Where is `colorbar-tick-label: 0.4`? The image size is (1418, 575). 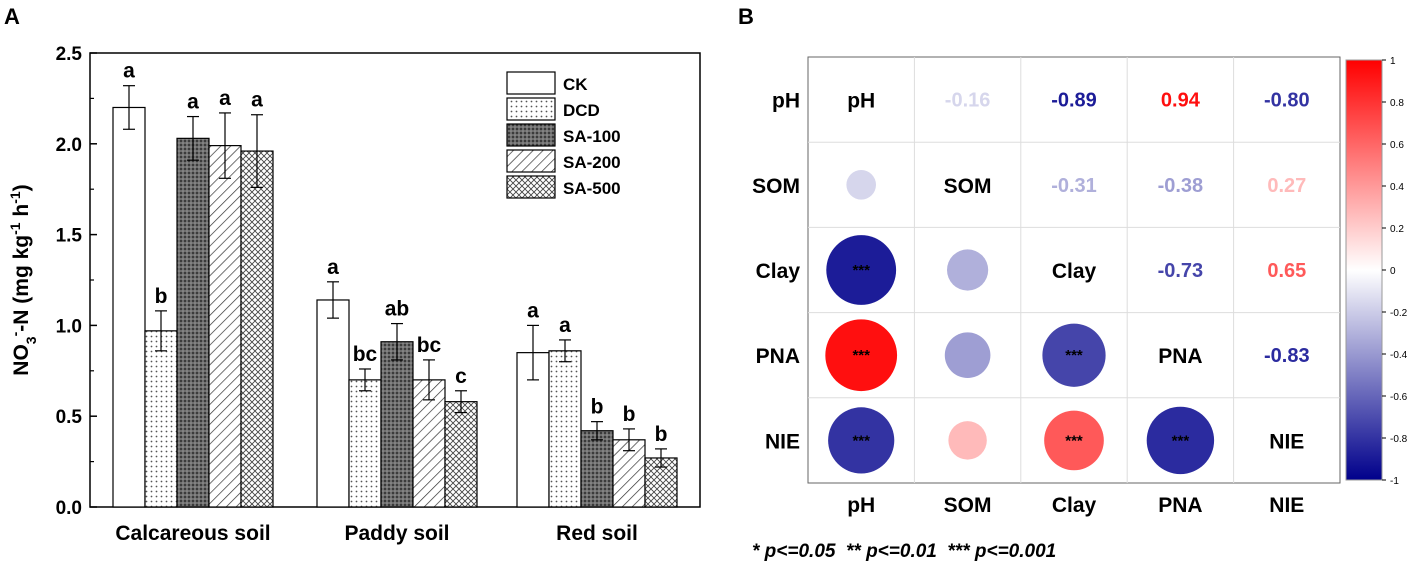
colorbar-tick-label: 0.4 is located at coordinates (1397, 187).